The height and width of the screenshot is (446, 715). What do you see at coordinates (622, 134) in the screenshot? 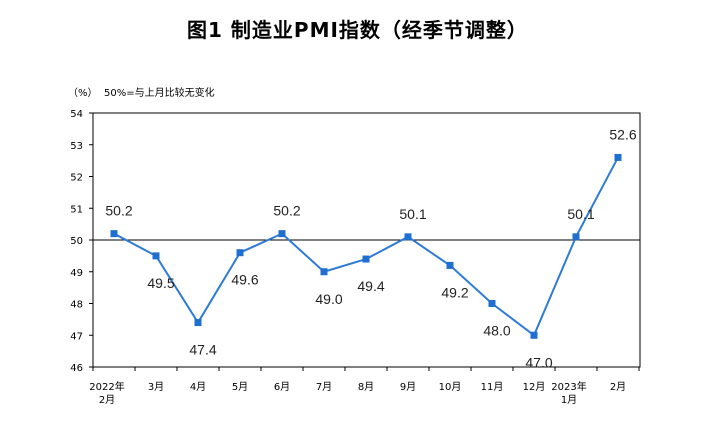
I see `data-label: 52.6` at bounding box center [622, 134].